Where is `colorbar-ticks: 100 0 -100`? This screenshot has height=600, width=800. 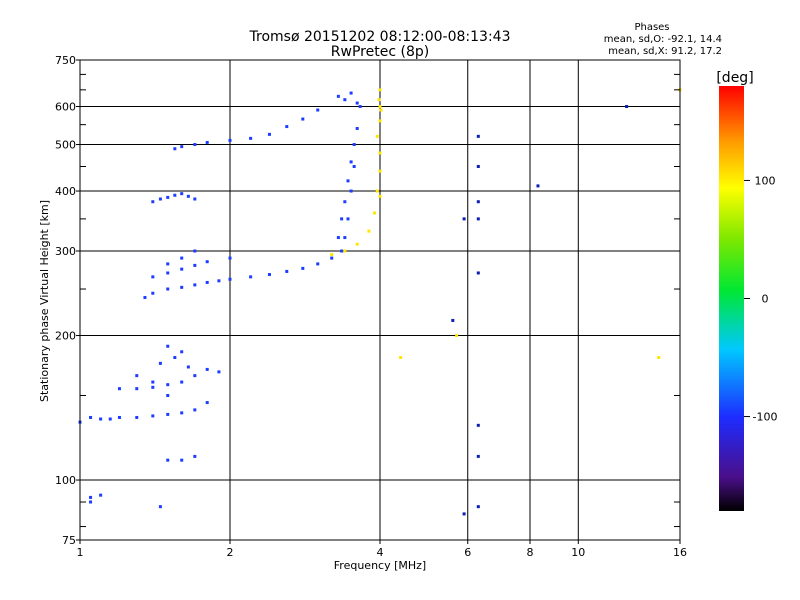 colorbar-ticks: 100 0 -100 is located at coordinates (760, 299).